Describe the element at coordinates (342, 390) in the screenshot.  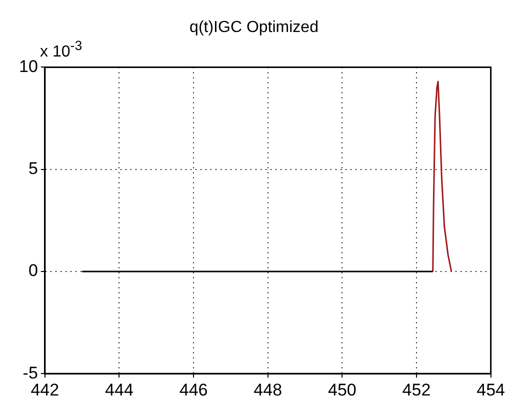
I see `x-tick-label: 450` at that location.